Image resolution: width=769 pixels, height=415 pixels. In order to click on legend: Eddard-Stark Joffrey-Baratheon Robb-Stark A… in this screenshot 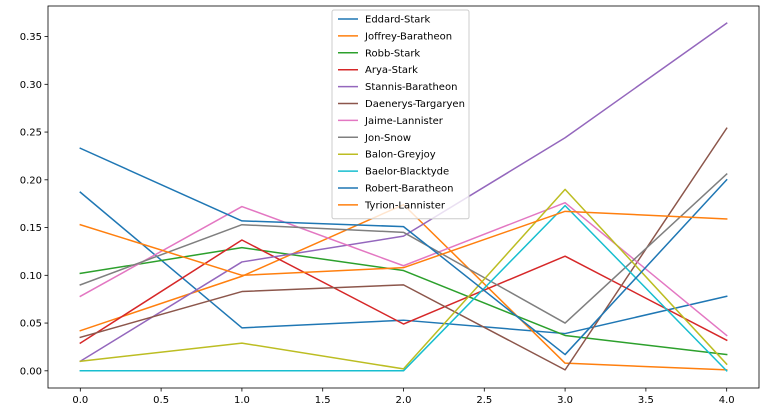, I will do `click(400, 114)`.